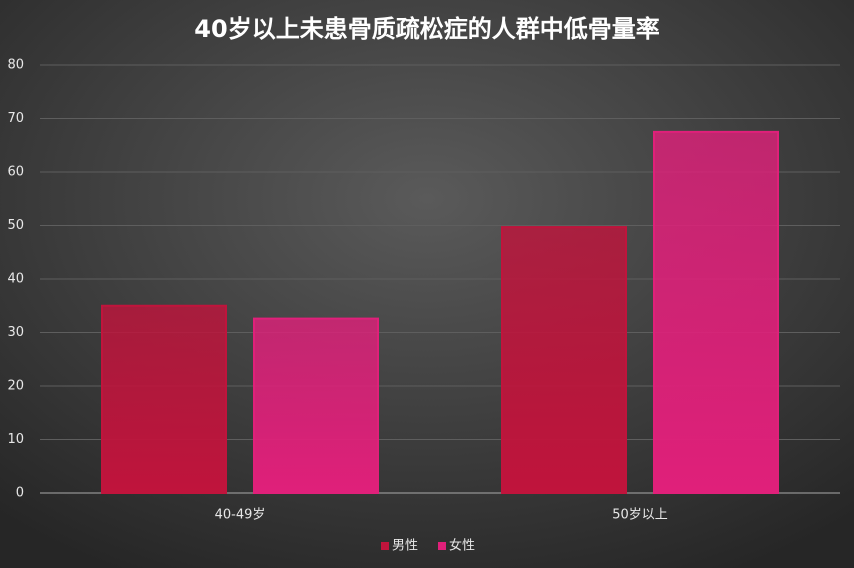 The width and height of the screenshot is (854, 568). What do you see at coordinates (462, 546) in the screenshot?
I see `legend-label: 女性` at bounding box center [462, 546].